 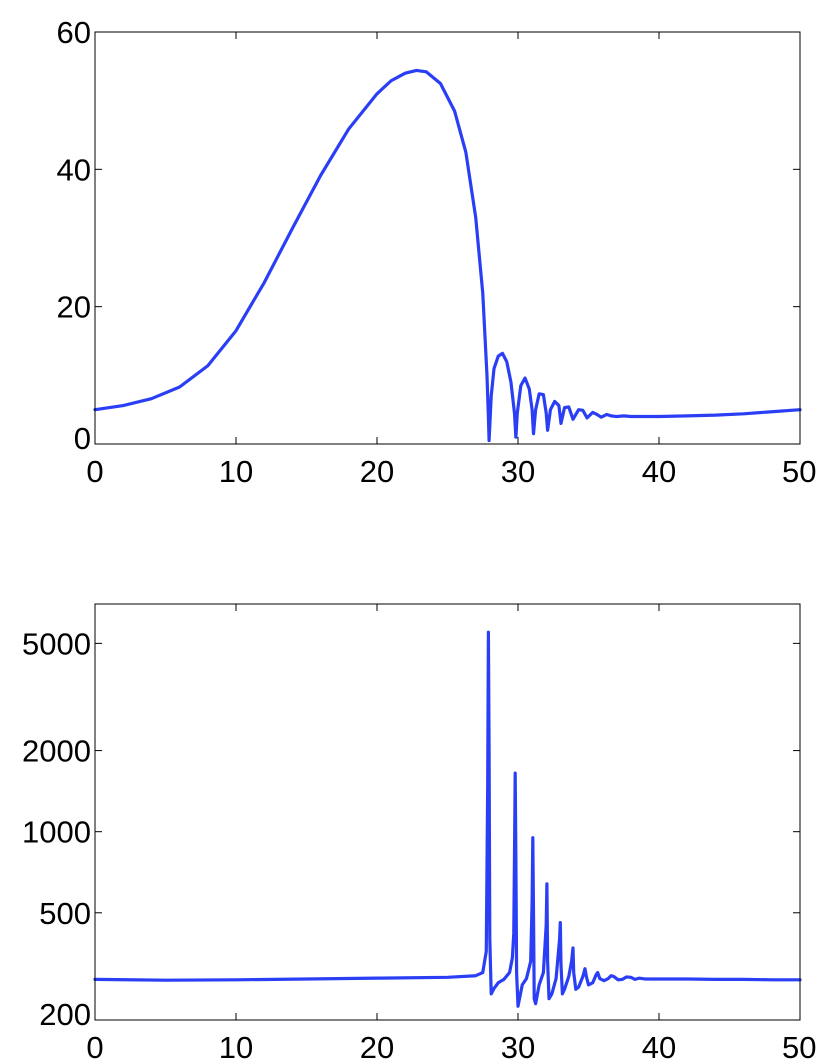 What do you see at coordinates (56, 832) in the screenshot?
I see `y-tick-label: 1000` at bounding box center [56, 832].